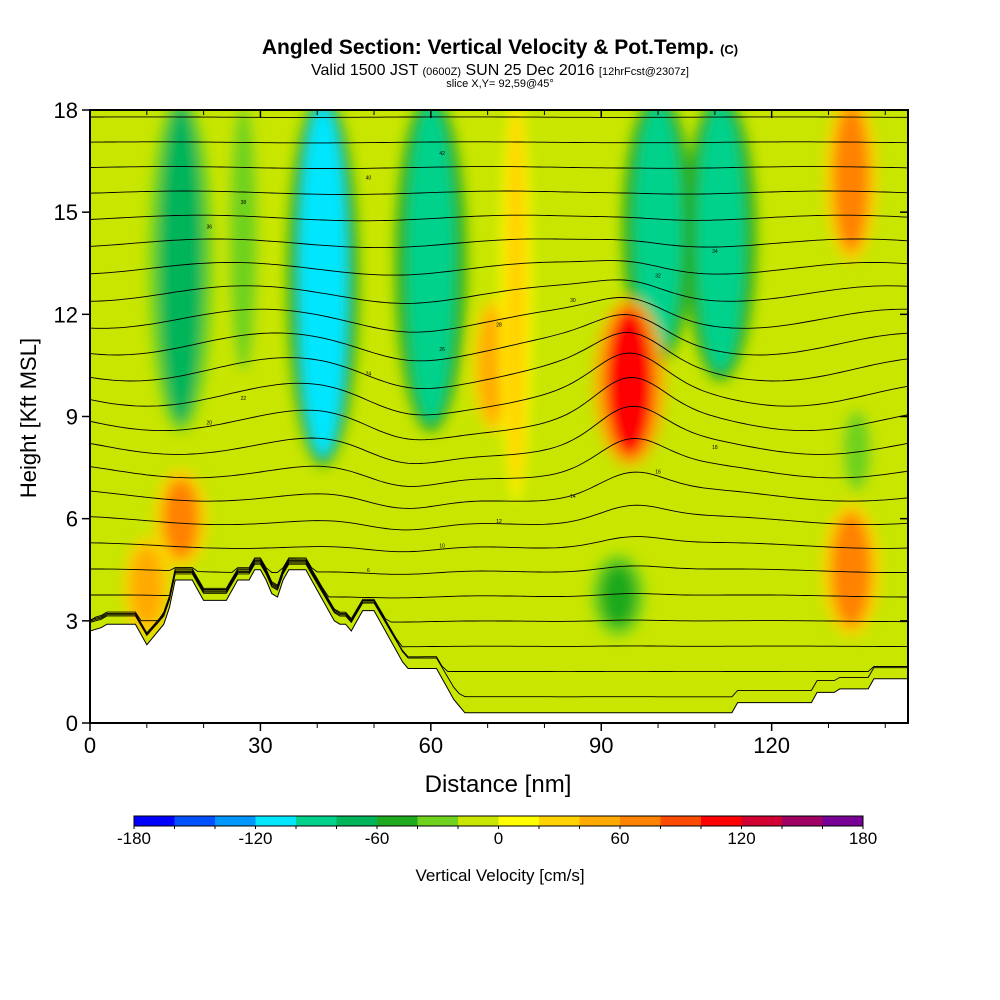  What do you see at coordinates (260, 745) in the screenshot?
I see `x-tick-label: 30` at bounding box center [260, 745].